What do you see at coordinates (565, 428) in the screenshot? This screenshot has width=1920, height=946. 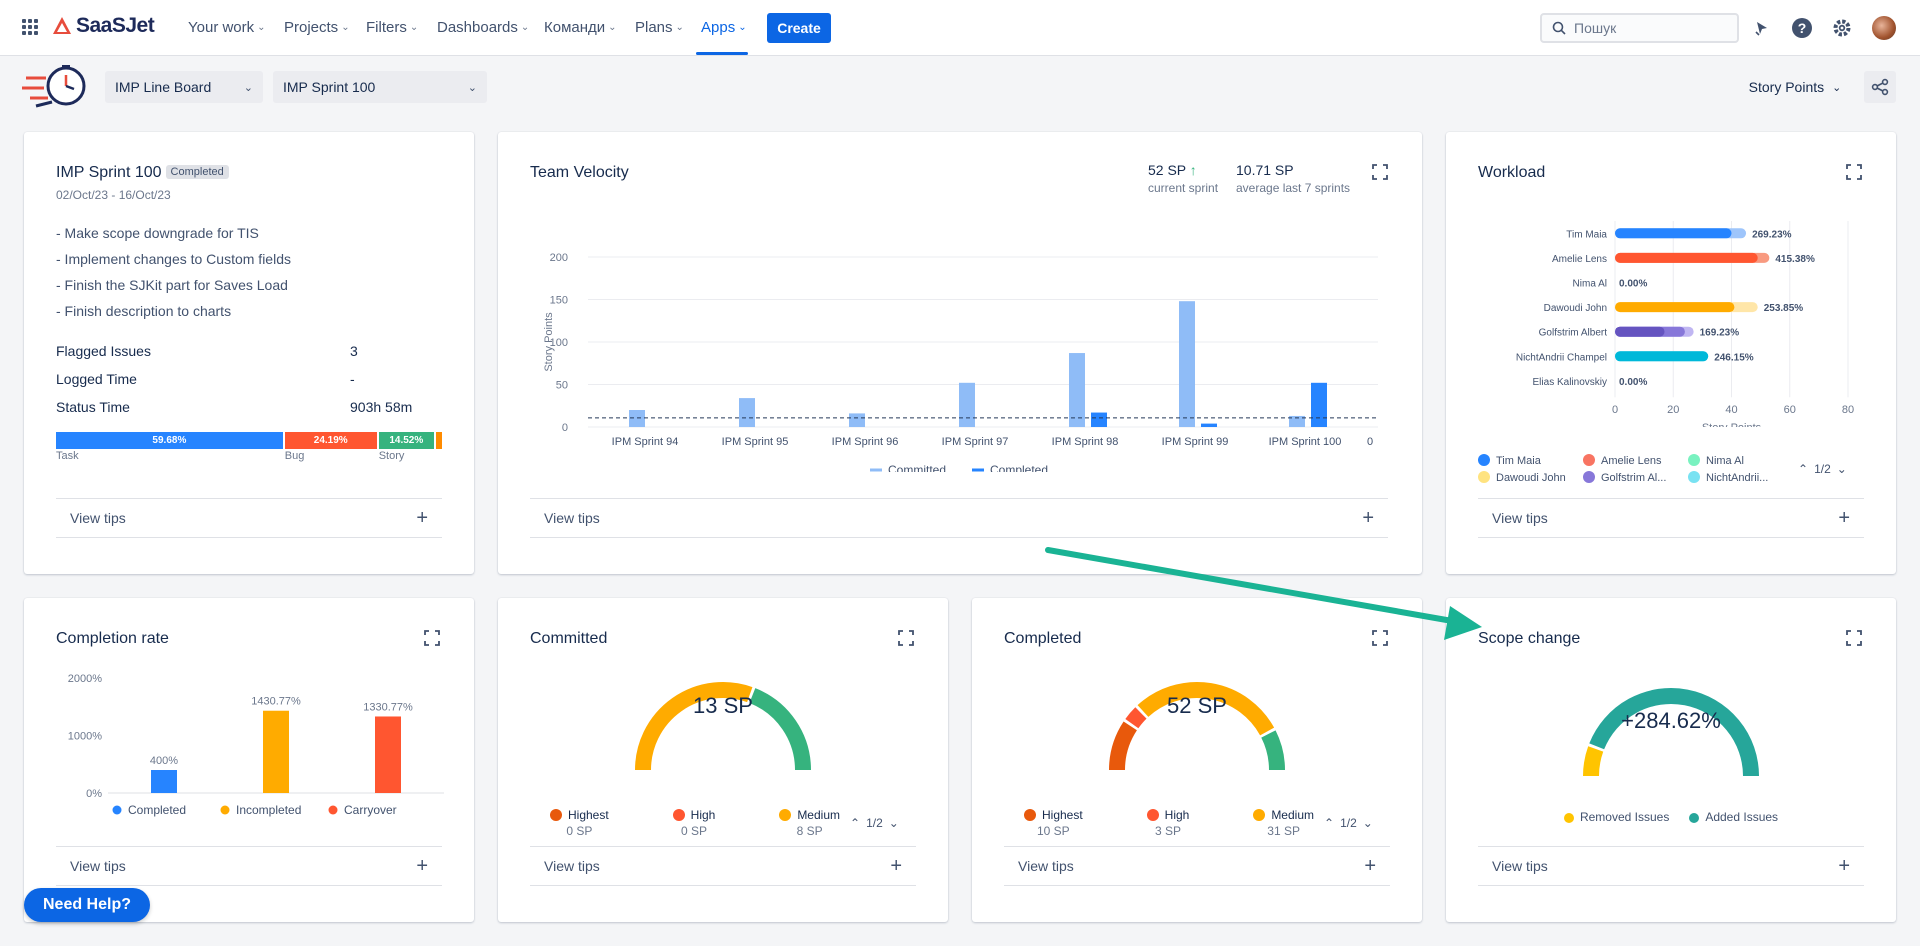 I see `y-tick-label: 0` at bounding box center [565, 428].